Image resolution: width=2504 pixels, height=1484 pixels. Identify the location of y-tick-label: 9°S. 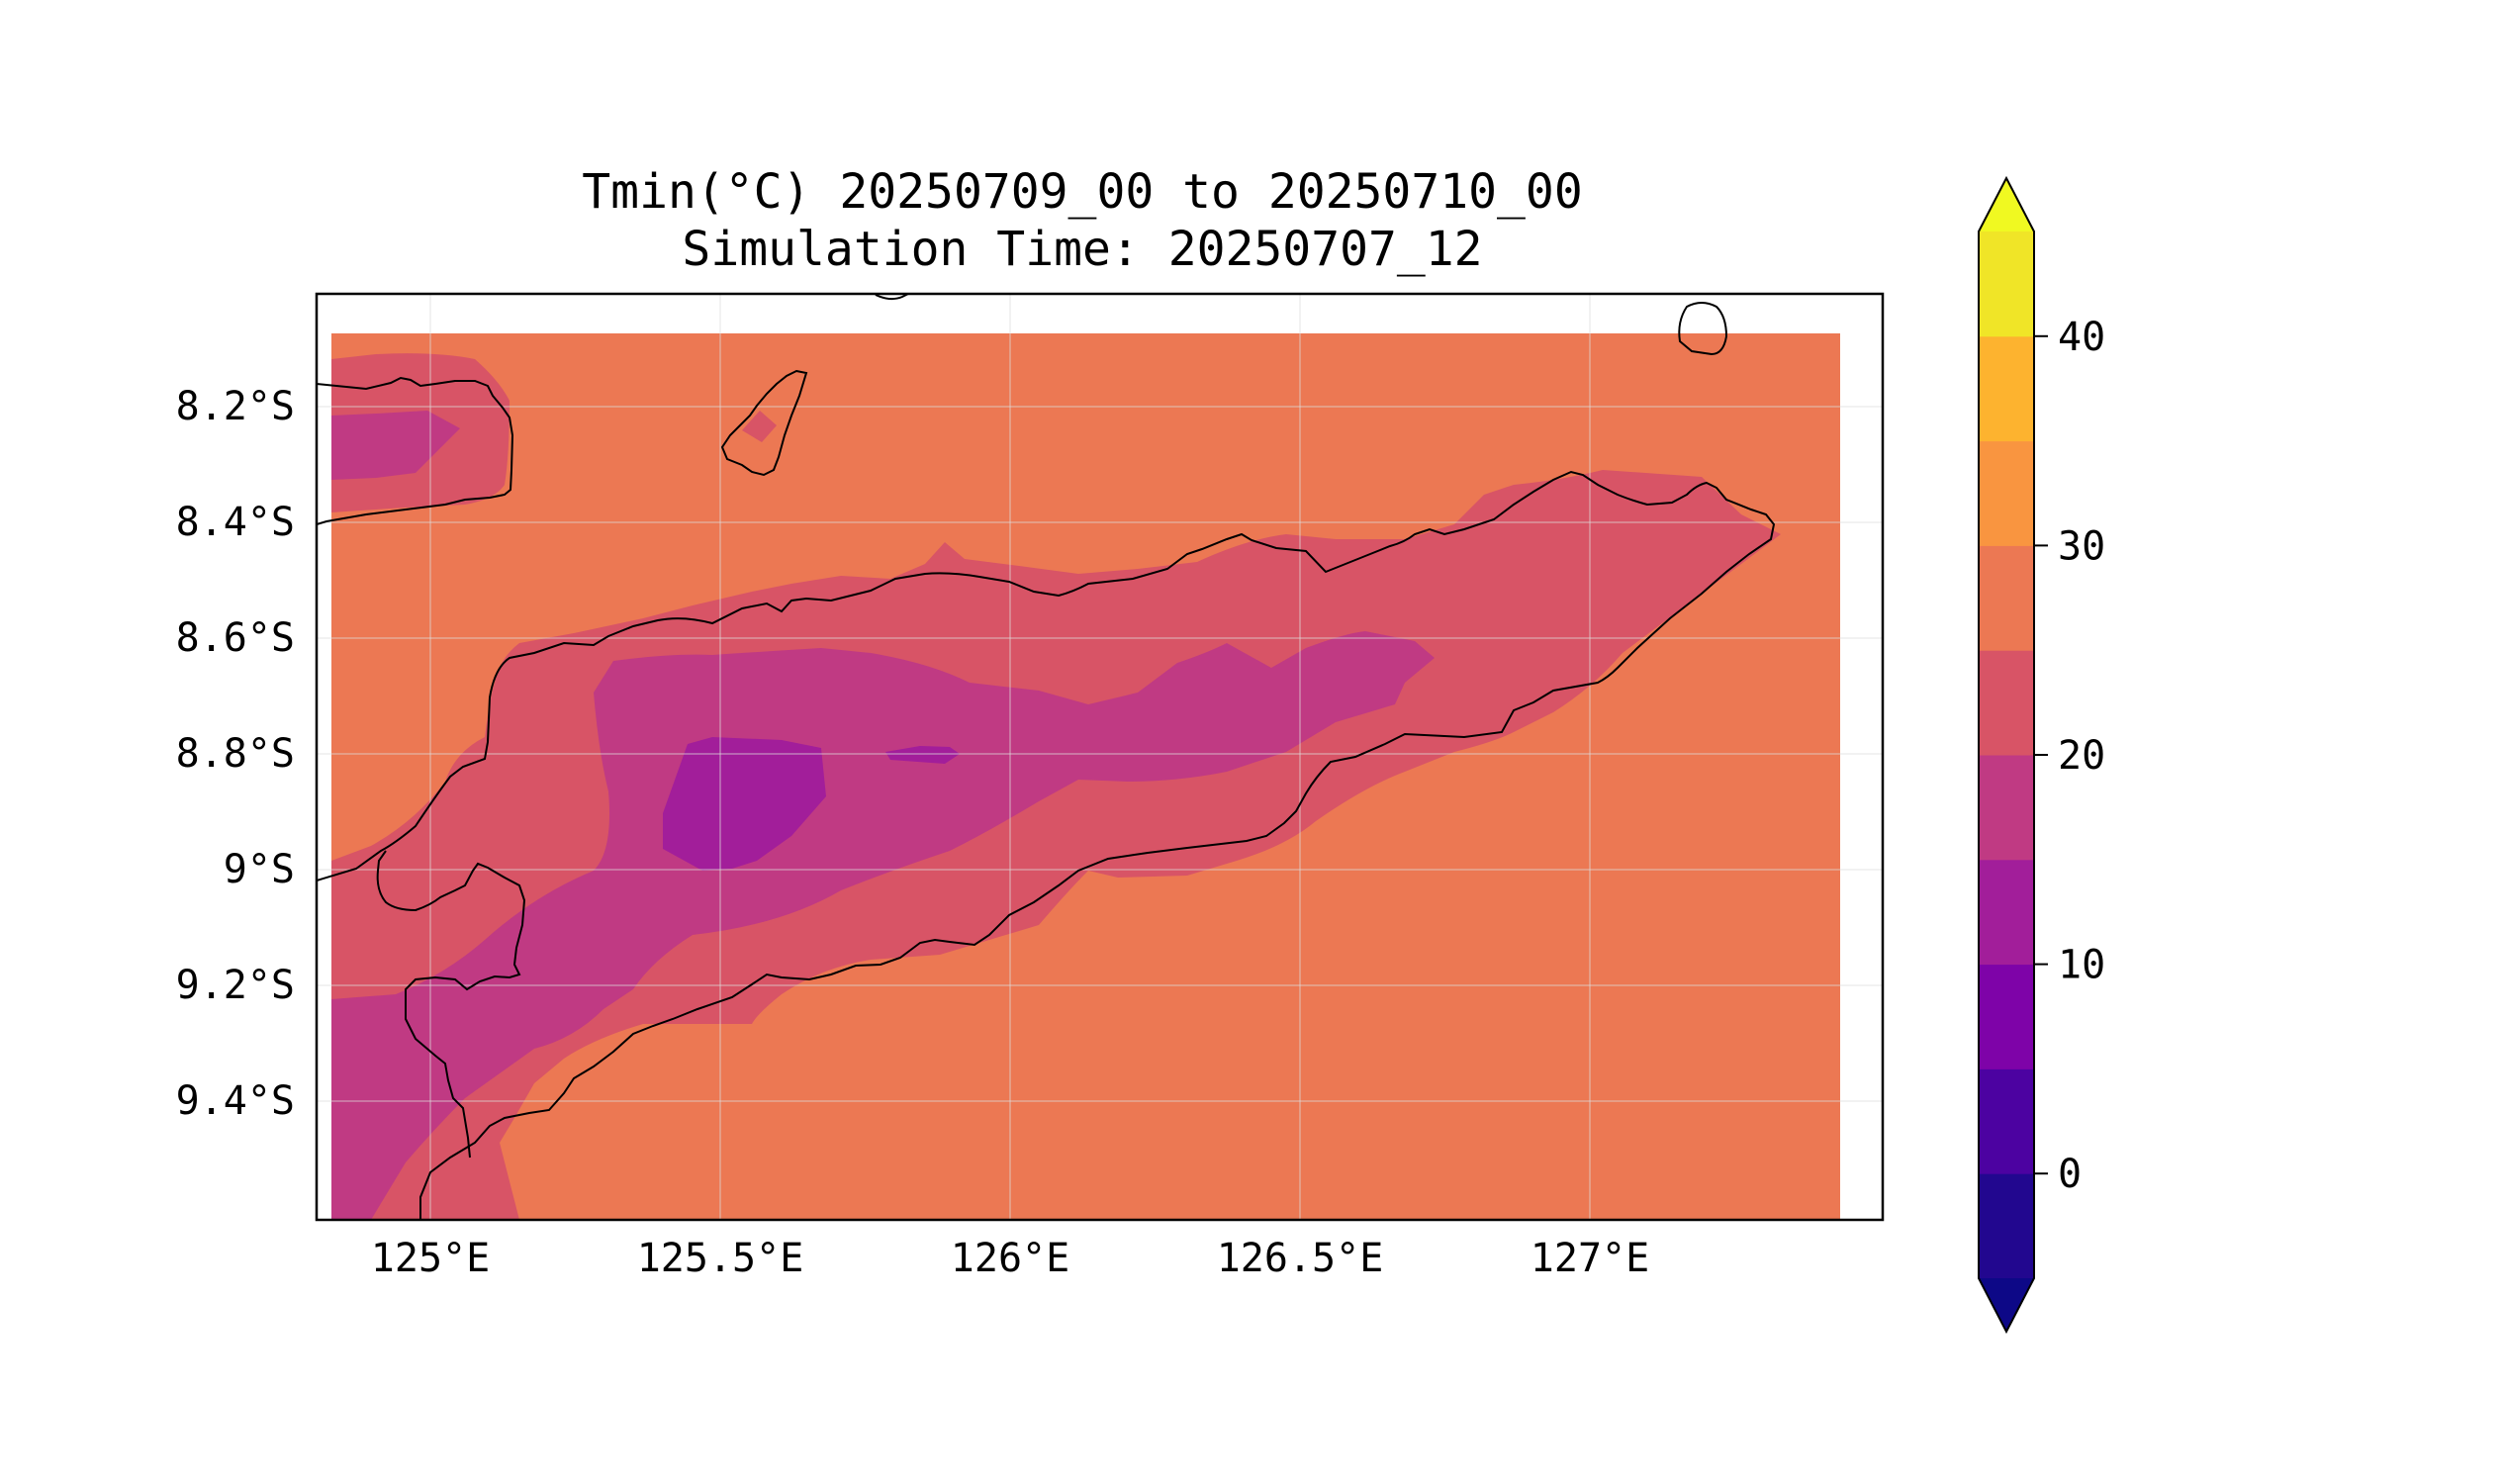
(259, 869).